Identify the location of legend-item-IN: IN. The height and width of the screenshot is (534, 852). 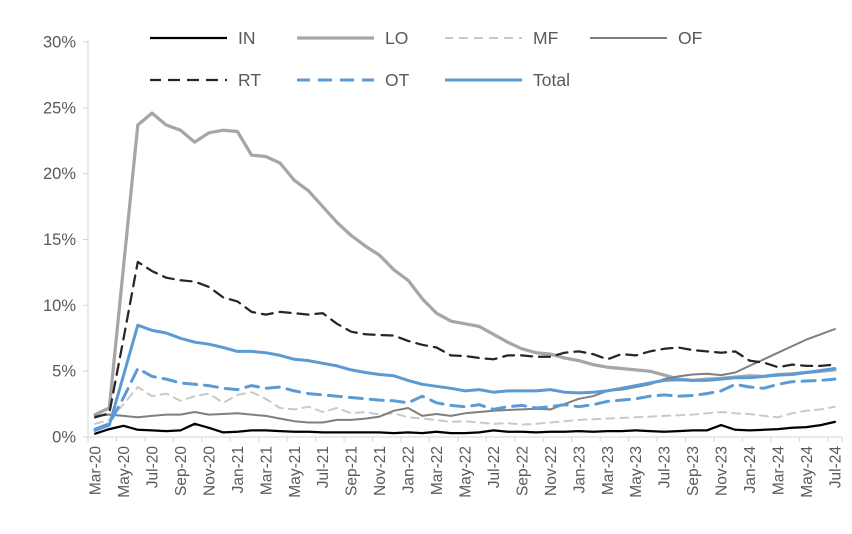
(203, 38).